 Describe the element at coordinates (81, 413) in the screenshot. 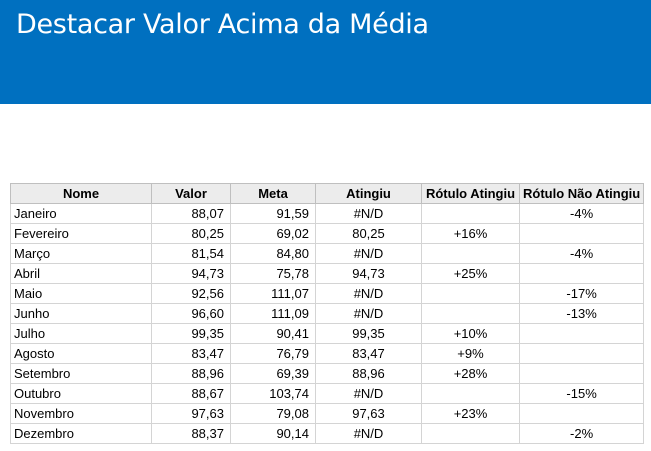

I see `cell-nome: Novembro` at that location.